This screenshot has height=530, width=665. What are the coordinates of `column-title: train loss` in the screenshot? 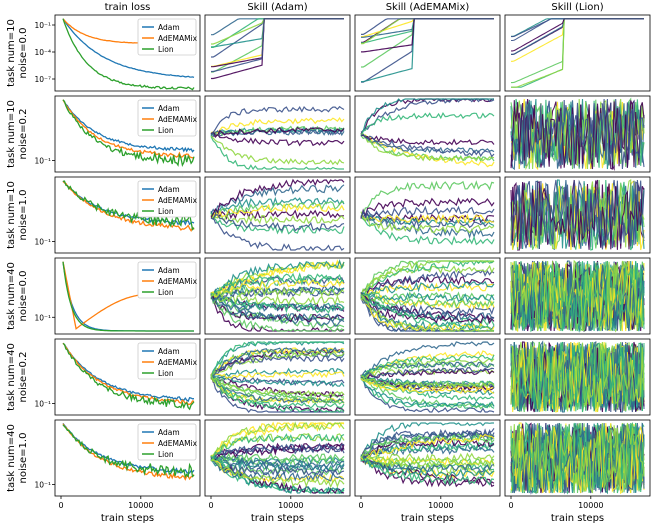 It's located at (128, 7).